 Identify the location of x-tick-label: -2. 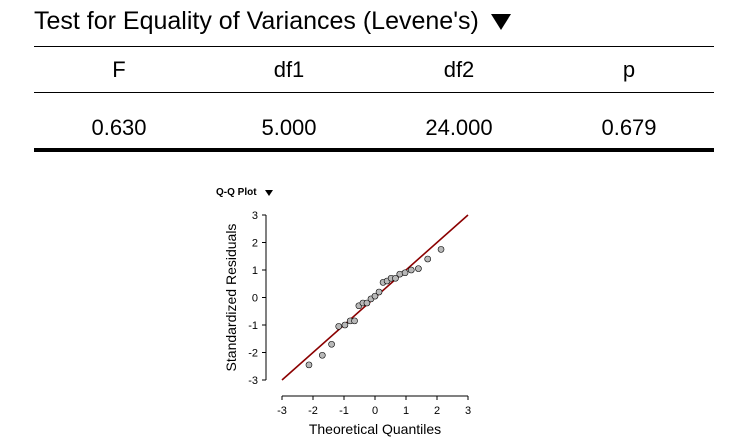
(313, 411).